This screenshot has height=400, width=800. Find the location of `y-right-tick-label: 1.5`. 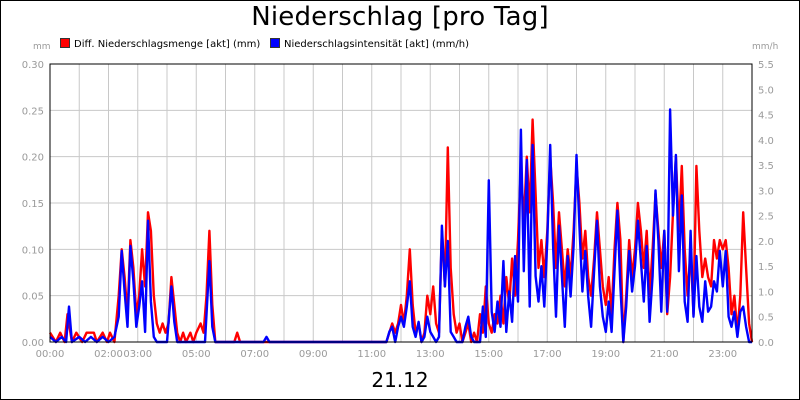

y-right-tick-label: 1.5 is located at coordinates (766, 267).